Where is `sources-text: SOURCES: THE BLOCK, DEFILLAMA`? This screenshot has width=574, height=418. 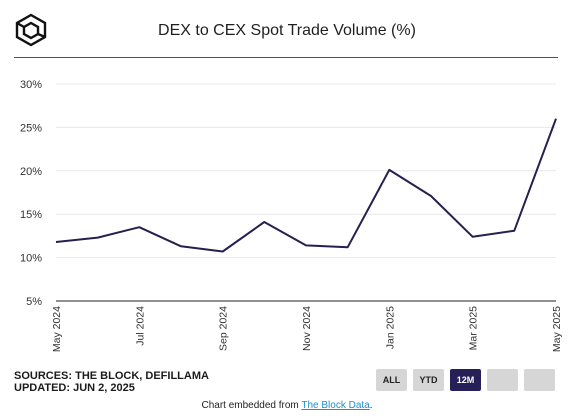
sources-text: SOURCES: THE BLOCK, DEFILLAMA is located at coordinates (111, 376).